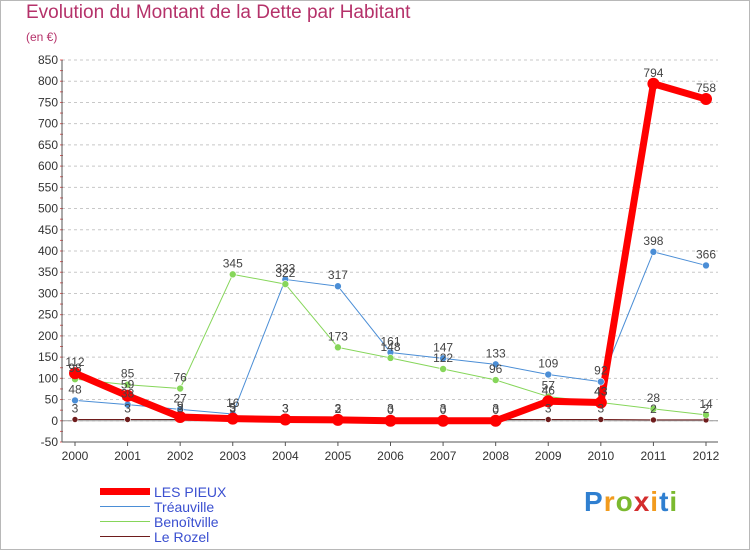 The height and width of the screenshot is (550, 750). Describe the element at coordinates (653, 241) in the screenshot. I see `data-label: 398` at that location.